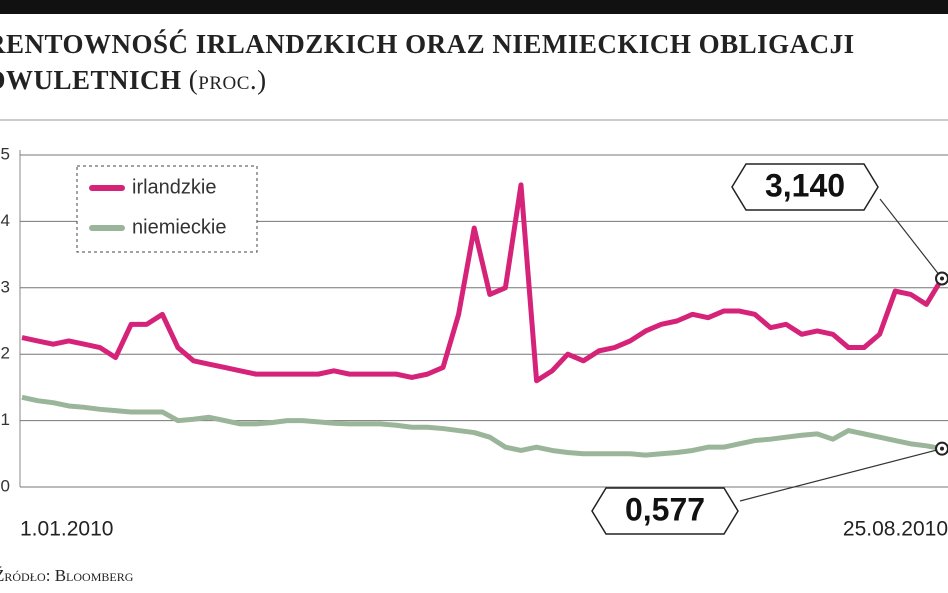 The width and height of the screenshot is (948, 593). What do you see at coordinates (67, 575) in the screenshot?
I see `source: Źródło: Bloomberg` at bounding box center [67, 575].